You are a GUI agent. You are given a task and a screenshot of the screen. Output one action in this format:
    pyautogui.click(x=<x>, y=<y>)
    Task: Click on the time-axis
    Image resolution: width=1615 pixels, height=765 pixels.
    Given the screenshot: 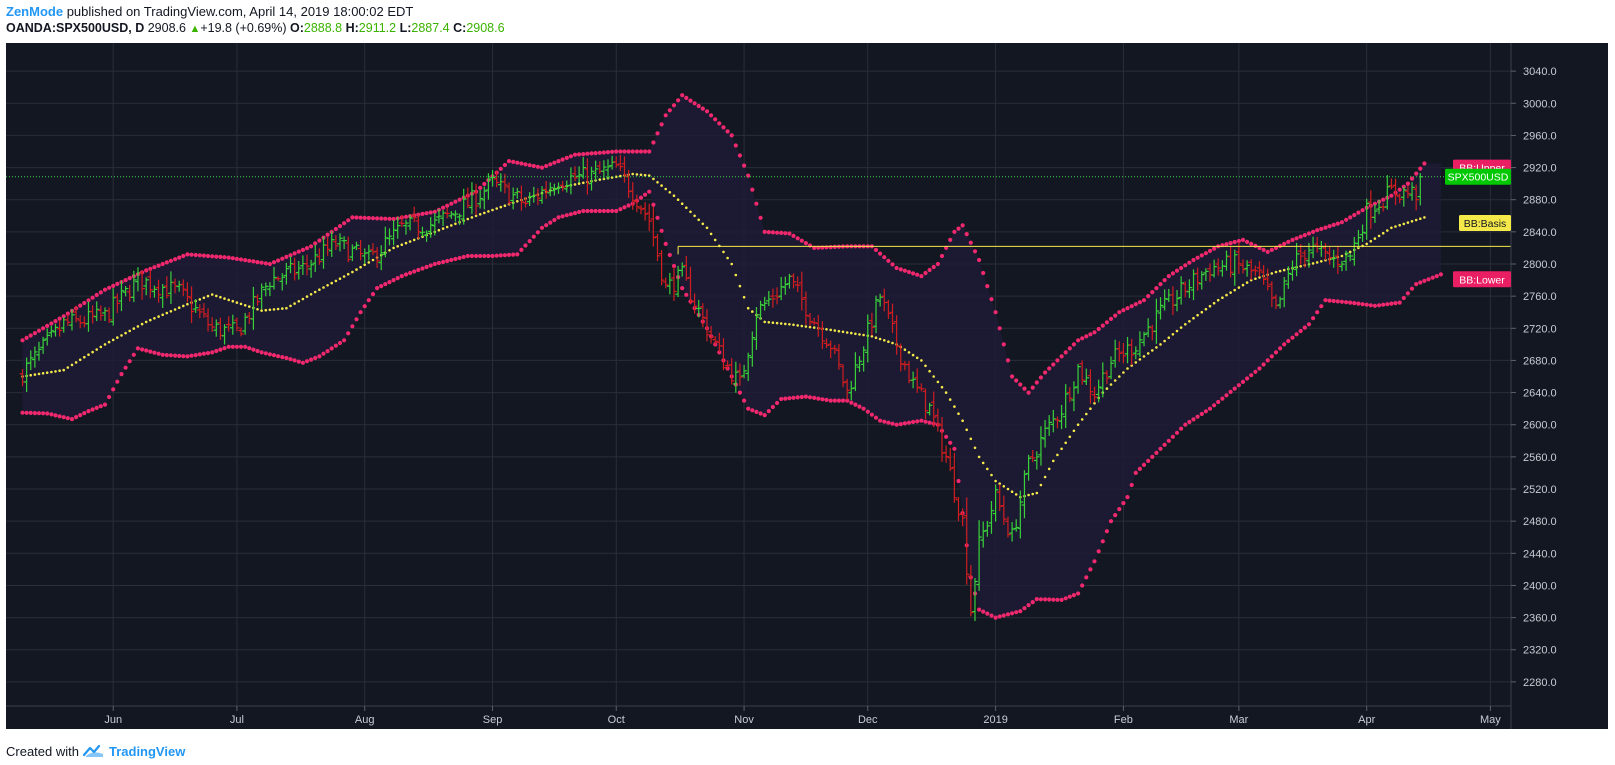 What is the action you would take?
    pyautogui.click(x=807, y=717)
    